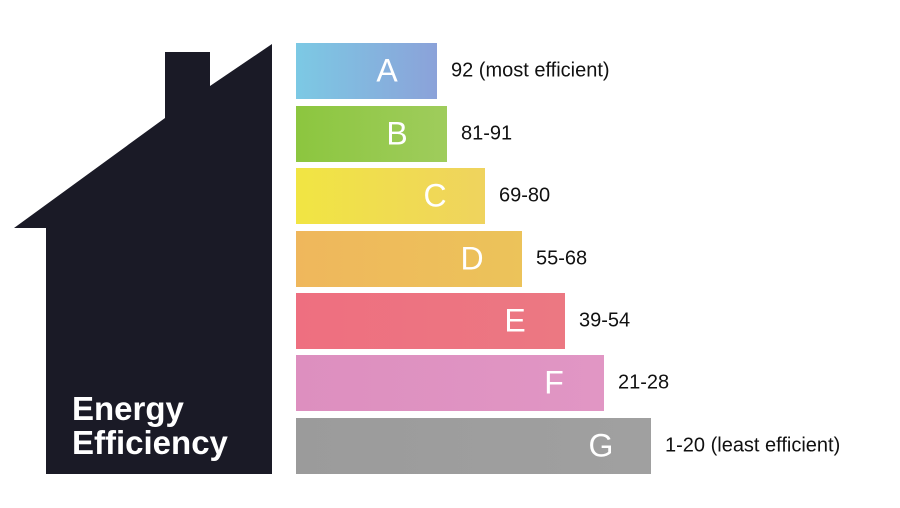 The image size is (900, 508). What do you see at coordinates (524, 195) in the screenshot?
I see `rating-range: 69-80` at bounding box center [524, 195].